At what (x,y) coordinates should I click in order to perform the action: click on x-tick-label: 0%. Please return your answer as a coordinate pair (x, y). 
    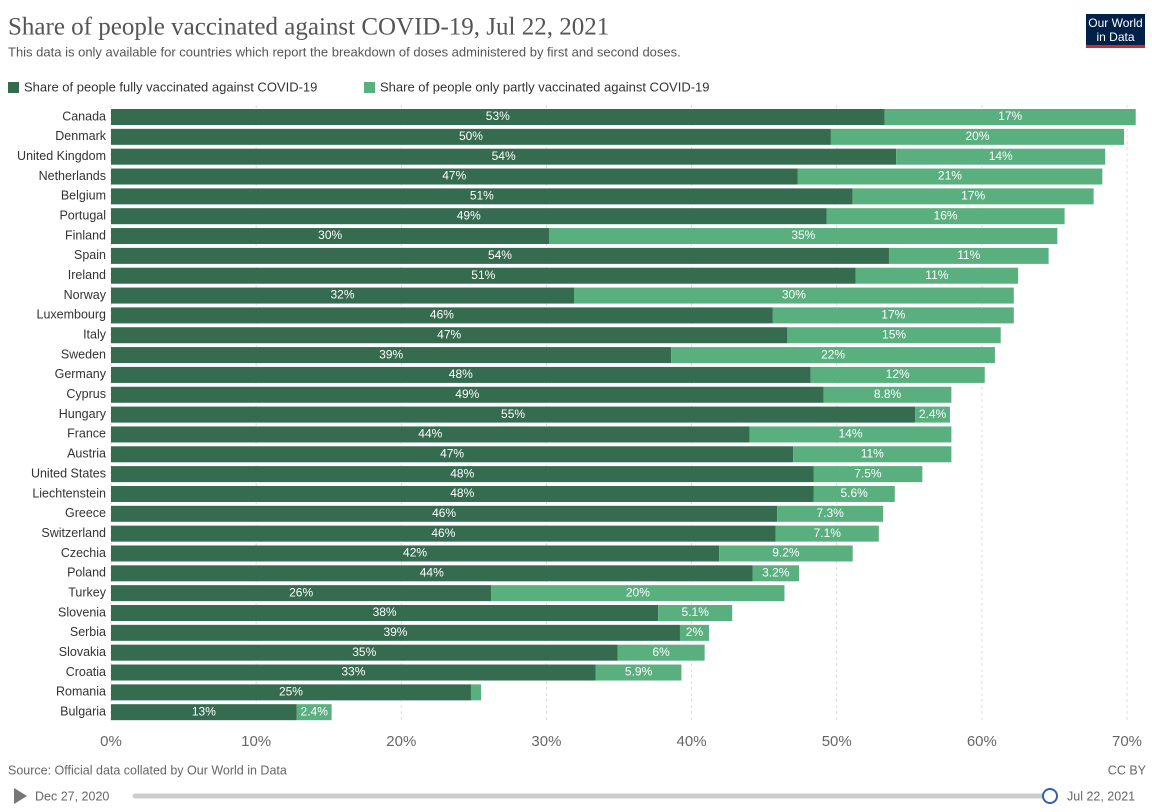
    Looking at the image, I should click on (111, 741).